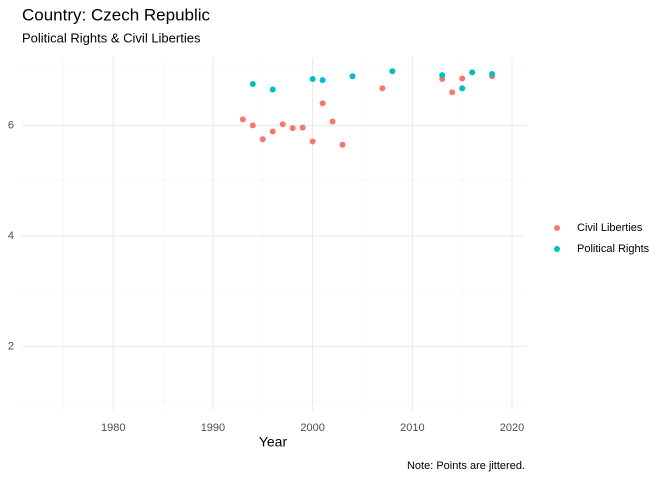  I want to click on x-tick-label: 2010, so click(412, 428).